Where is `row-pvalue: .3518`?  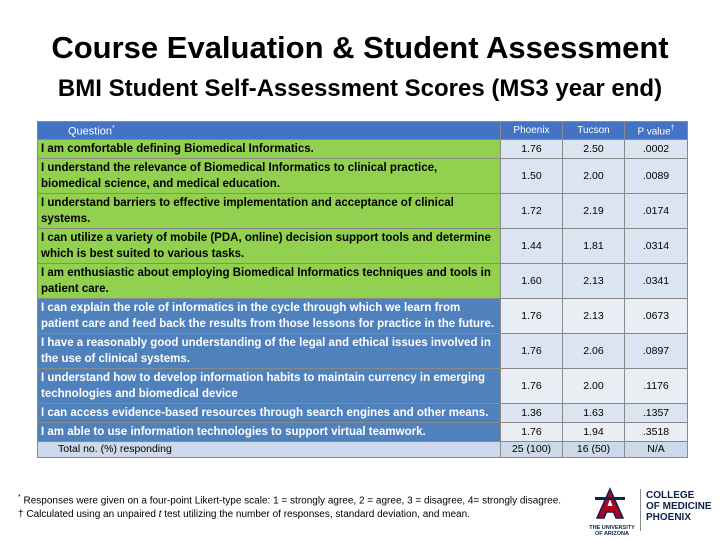 row-pvalue: .3518 is located at coordinates (656, 431).